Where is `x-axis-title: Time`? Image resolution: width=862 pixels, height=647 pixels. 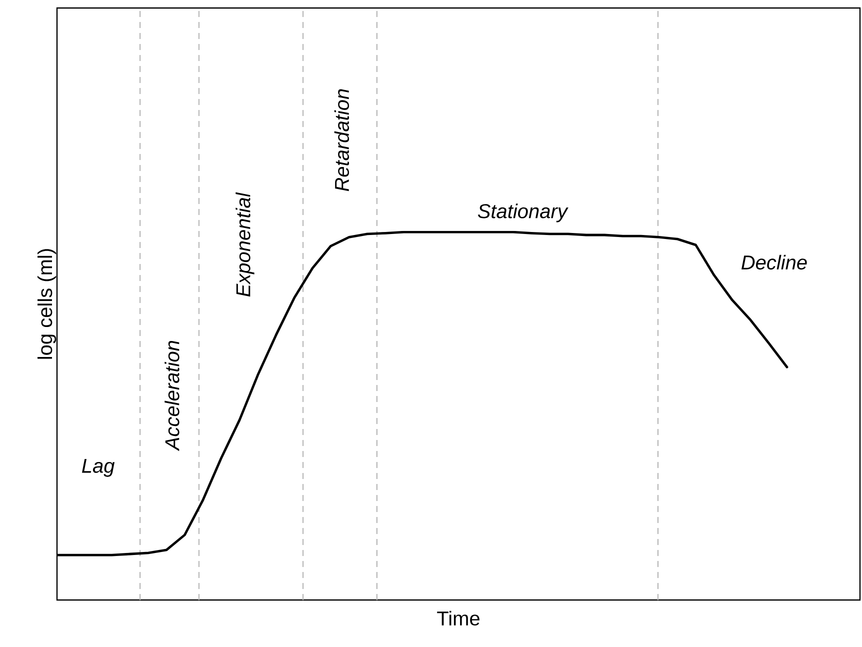
x-axis-title: Time is located at coordinates (458, 618).